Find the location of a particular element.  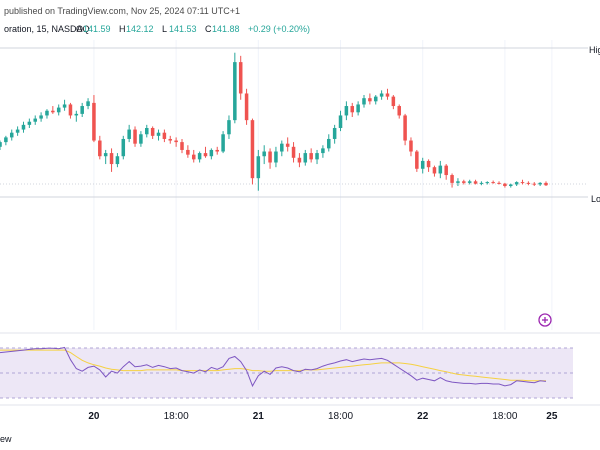

time-axis: 20 18:00 21 18:00 22 18:00 25 is located at coordinates (322, 416).